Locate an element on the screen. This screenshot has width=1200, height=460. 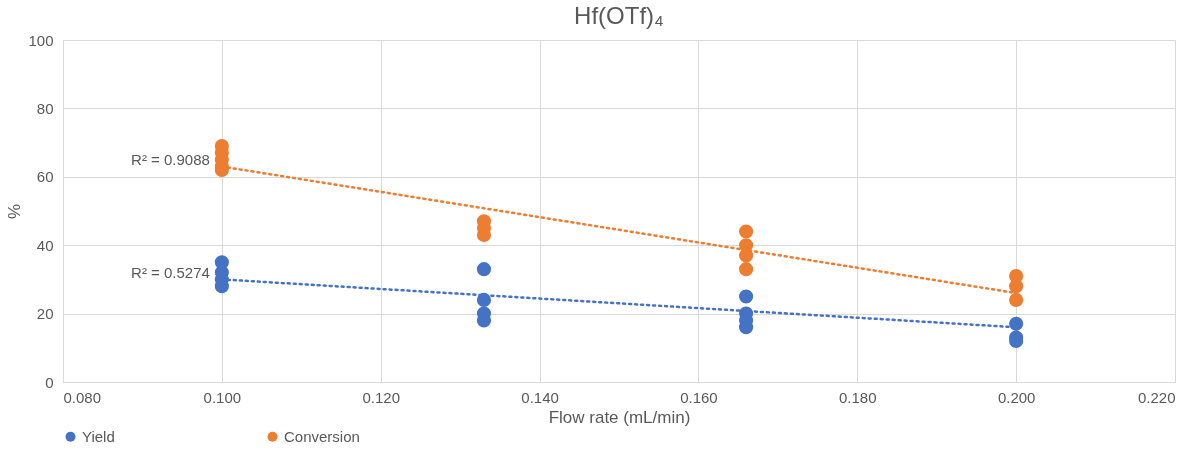
x-tick-label: 0.220 is located at coordinates (1156, 397).